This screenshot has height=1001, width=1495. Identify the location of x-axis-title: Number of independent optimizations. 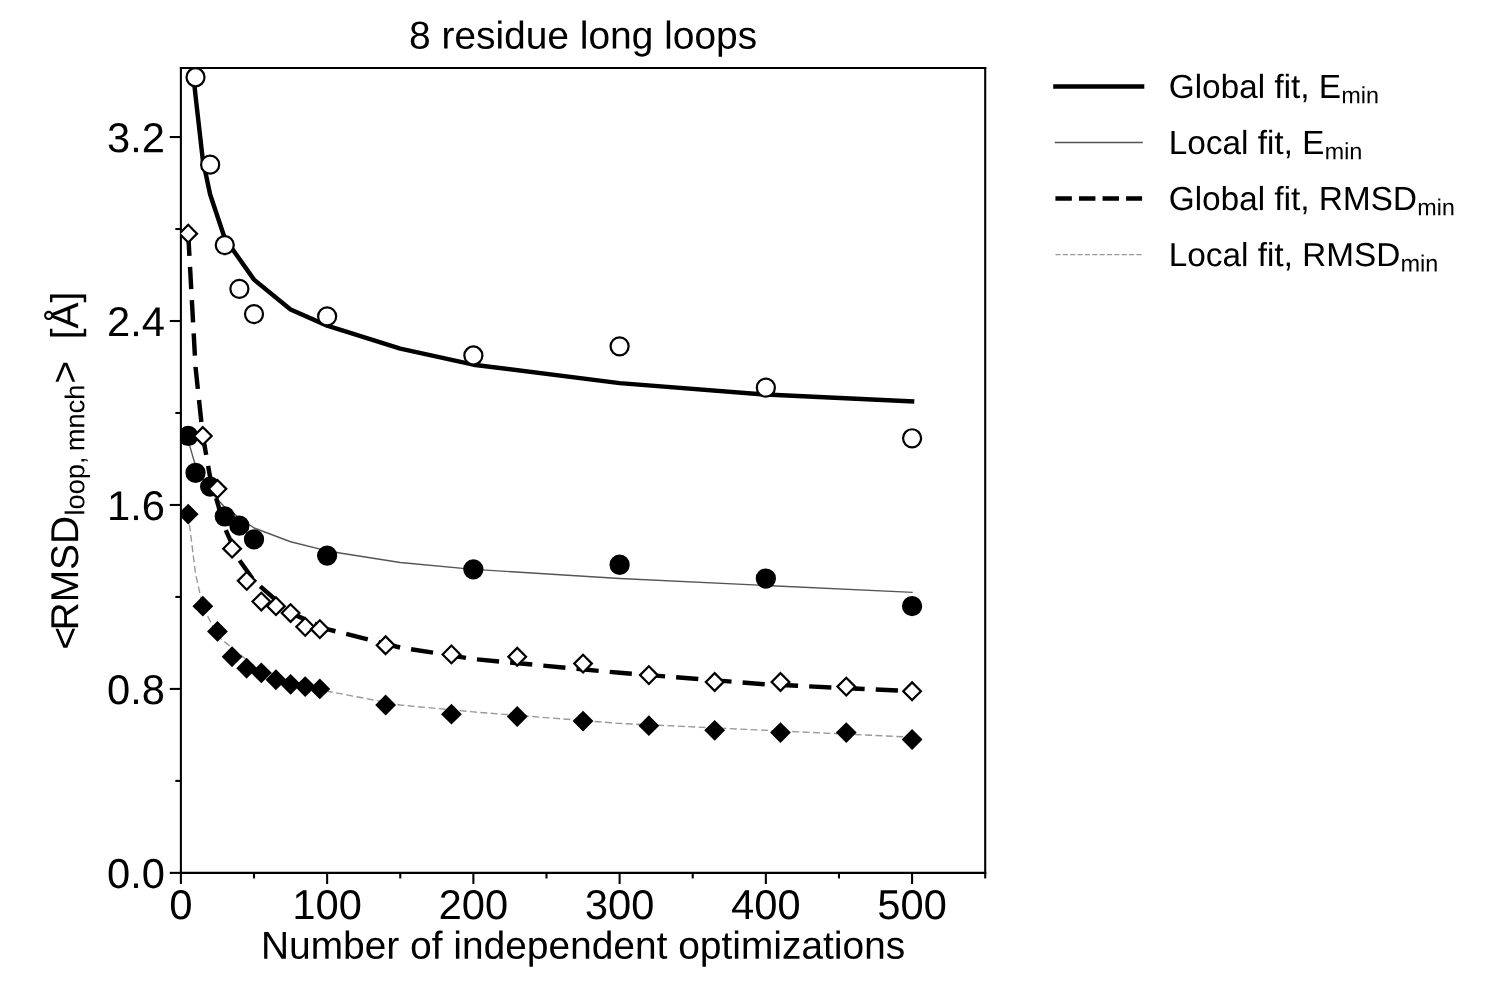
(584, 948).